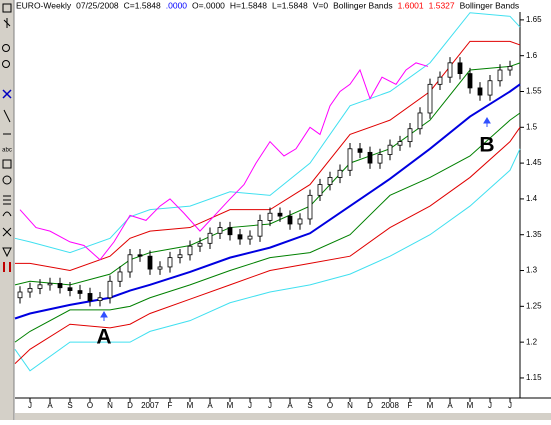  I want to click on header-text: C=1.5848, so click(142, 5).